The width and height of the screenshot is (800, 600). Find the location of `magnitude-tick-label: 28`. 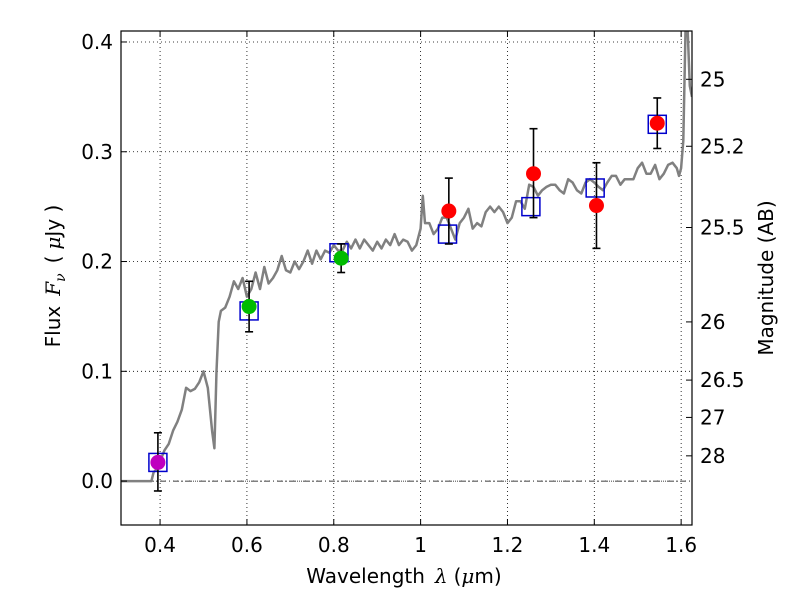

magnitude-tick-label: 28 is located at coordinates (712, 456).